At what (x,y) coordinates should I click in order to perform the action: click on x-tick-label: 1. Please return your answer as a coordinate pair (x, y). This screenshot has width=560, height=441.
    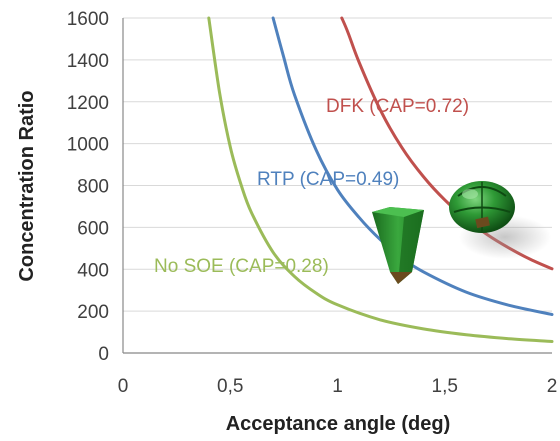
    Looking at the image, I should click on (337, 386).